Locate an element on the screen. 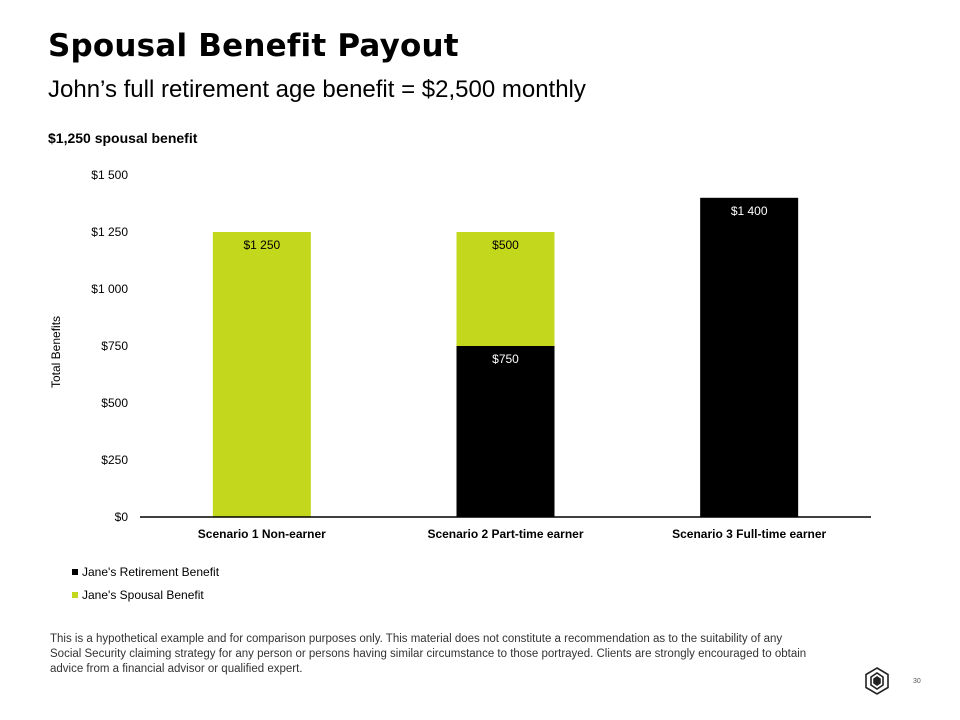 This screenshot has width=960, height=720. data-label: $1 400 is located at coordinates (749, 211).